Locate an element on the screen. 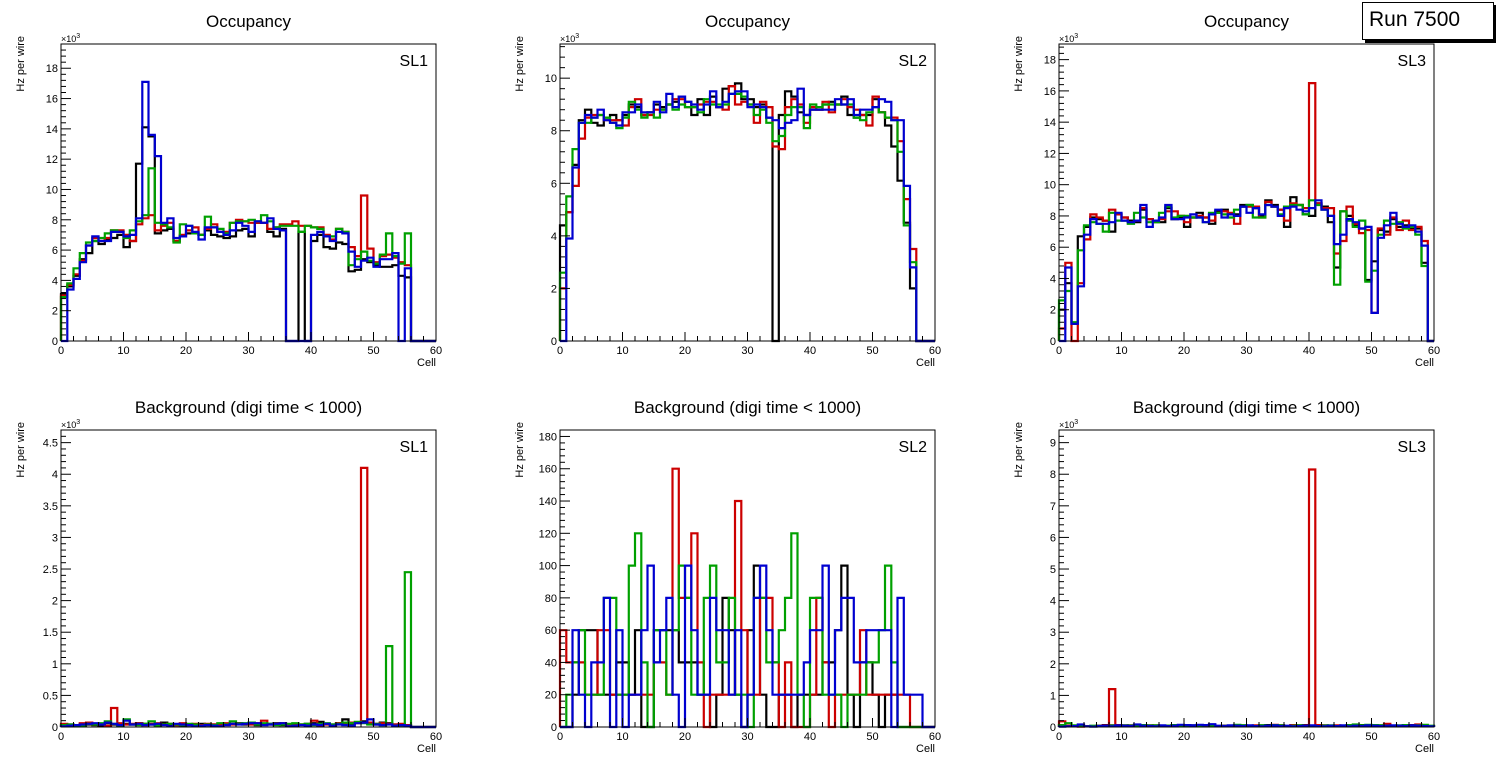 The width and height of the screenshot is (1496, 772). y-tick-label: 120 is located at coordinates (548, 534).